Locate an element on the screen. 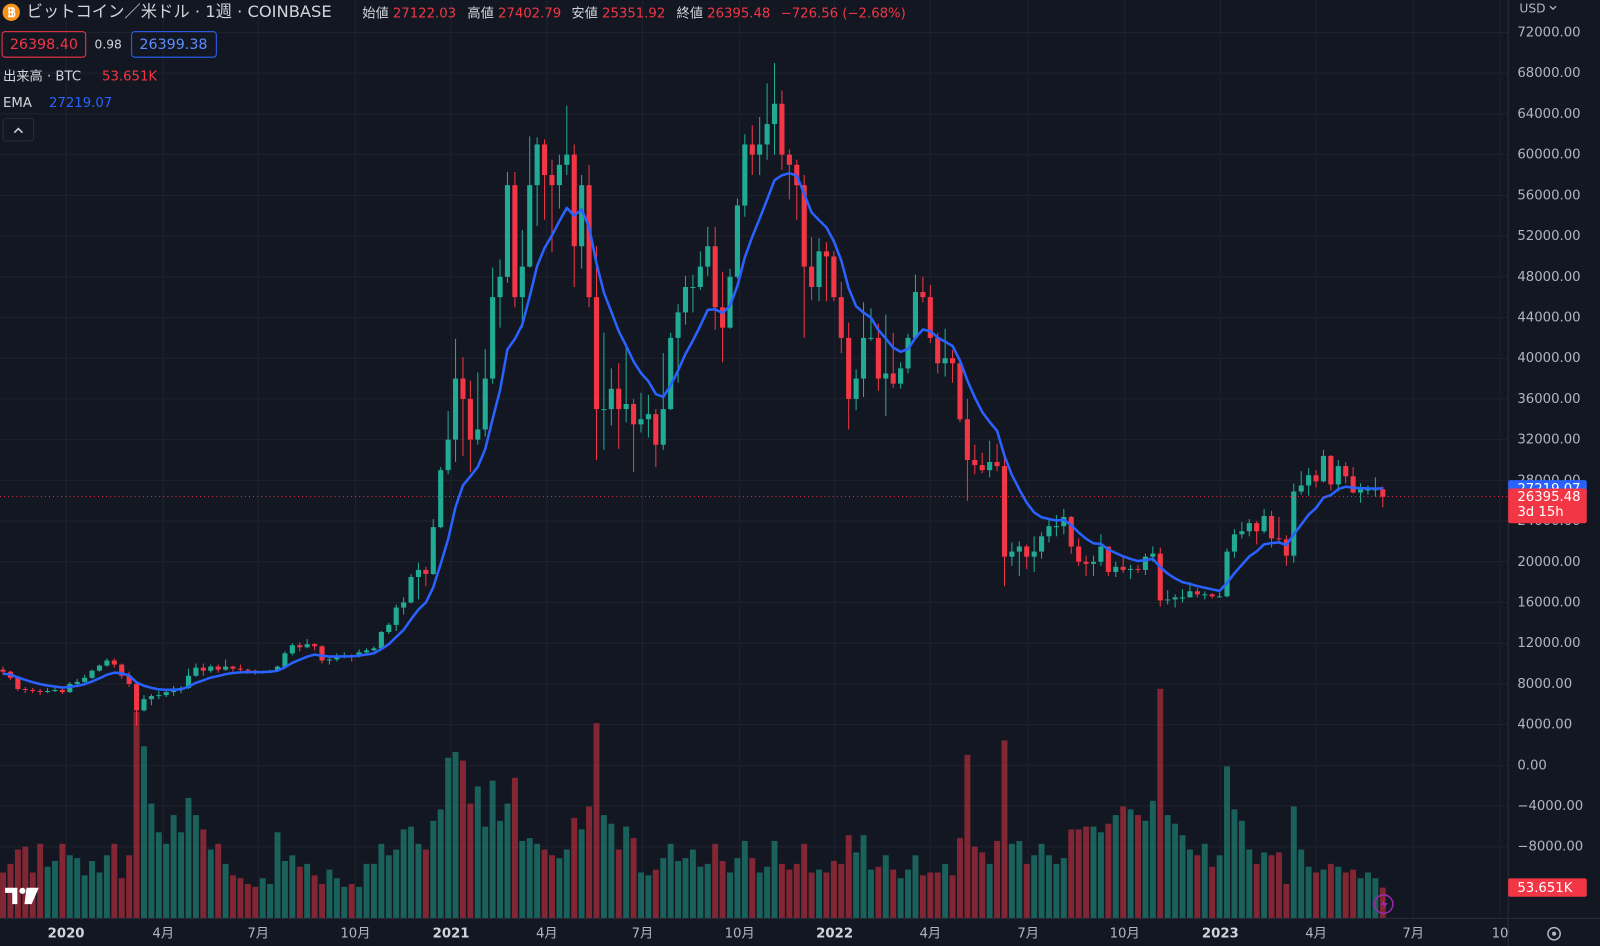 The image size is (1600, 946). y-tick-label: 32000.00 is located at coordinates (1548, 440).